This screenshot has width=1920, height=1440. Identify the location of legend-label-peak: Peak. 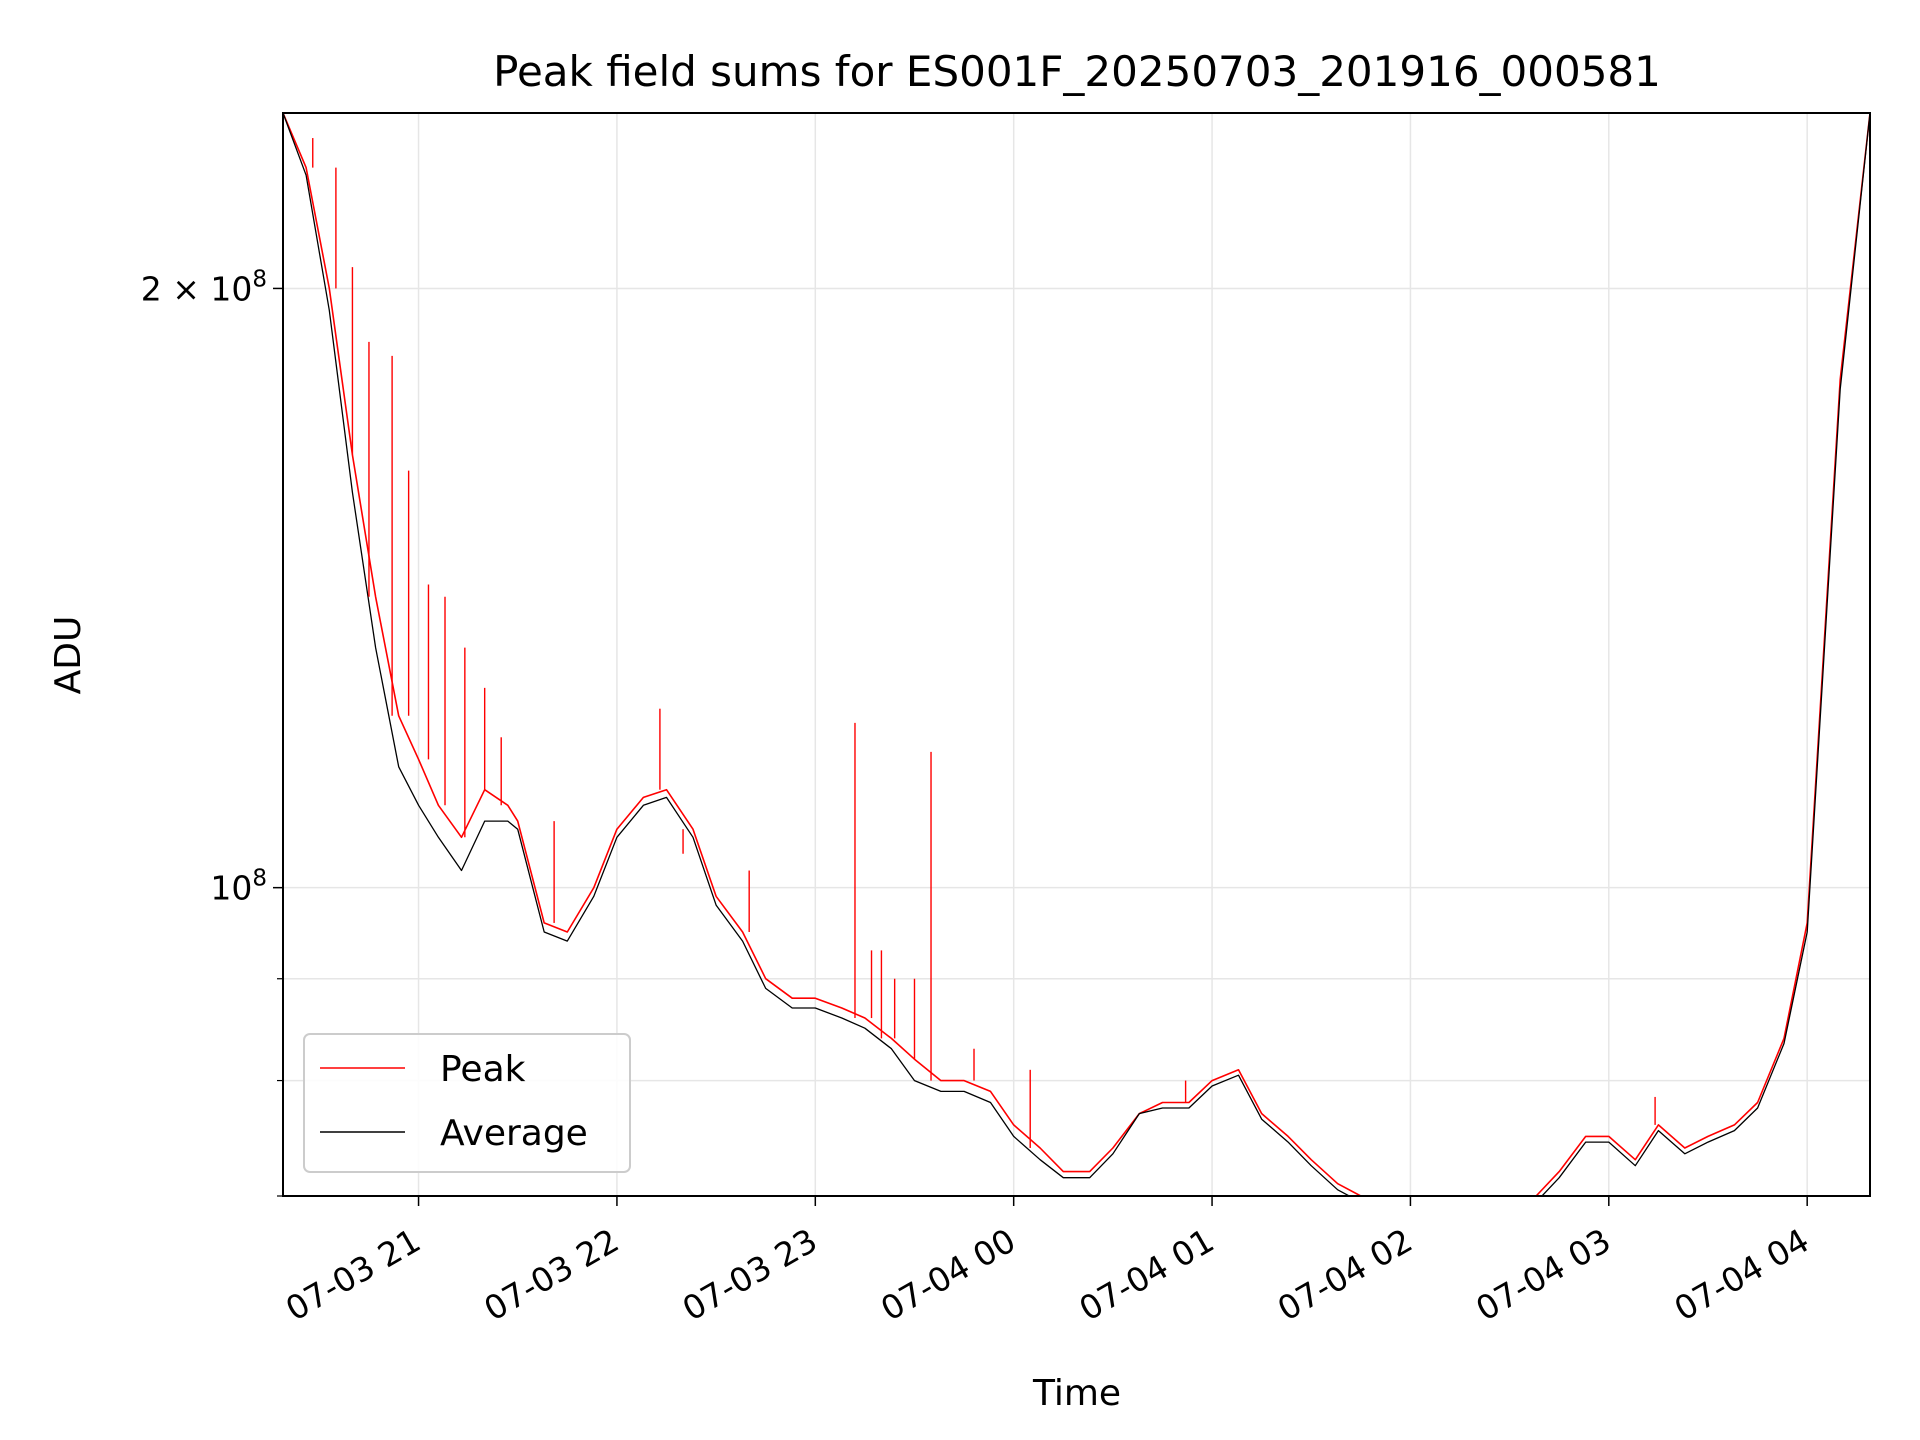
(483, 1069).